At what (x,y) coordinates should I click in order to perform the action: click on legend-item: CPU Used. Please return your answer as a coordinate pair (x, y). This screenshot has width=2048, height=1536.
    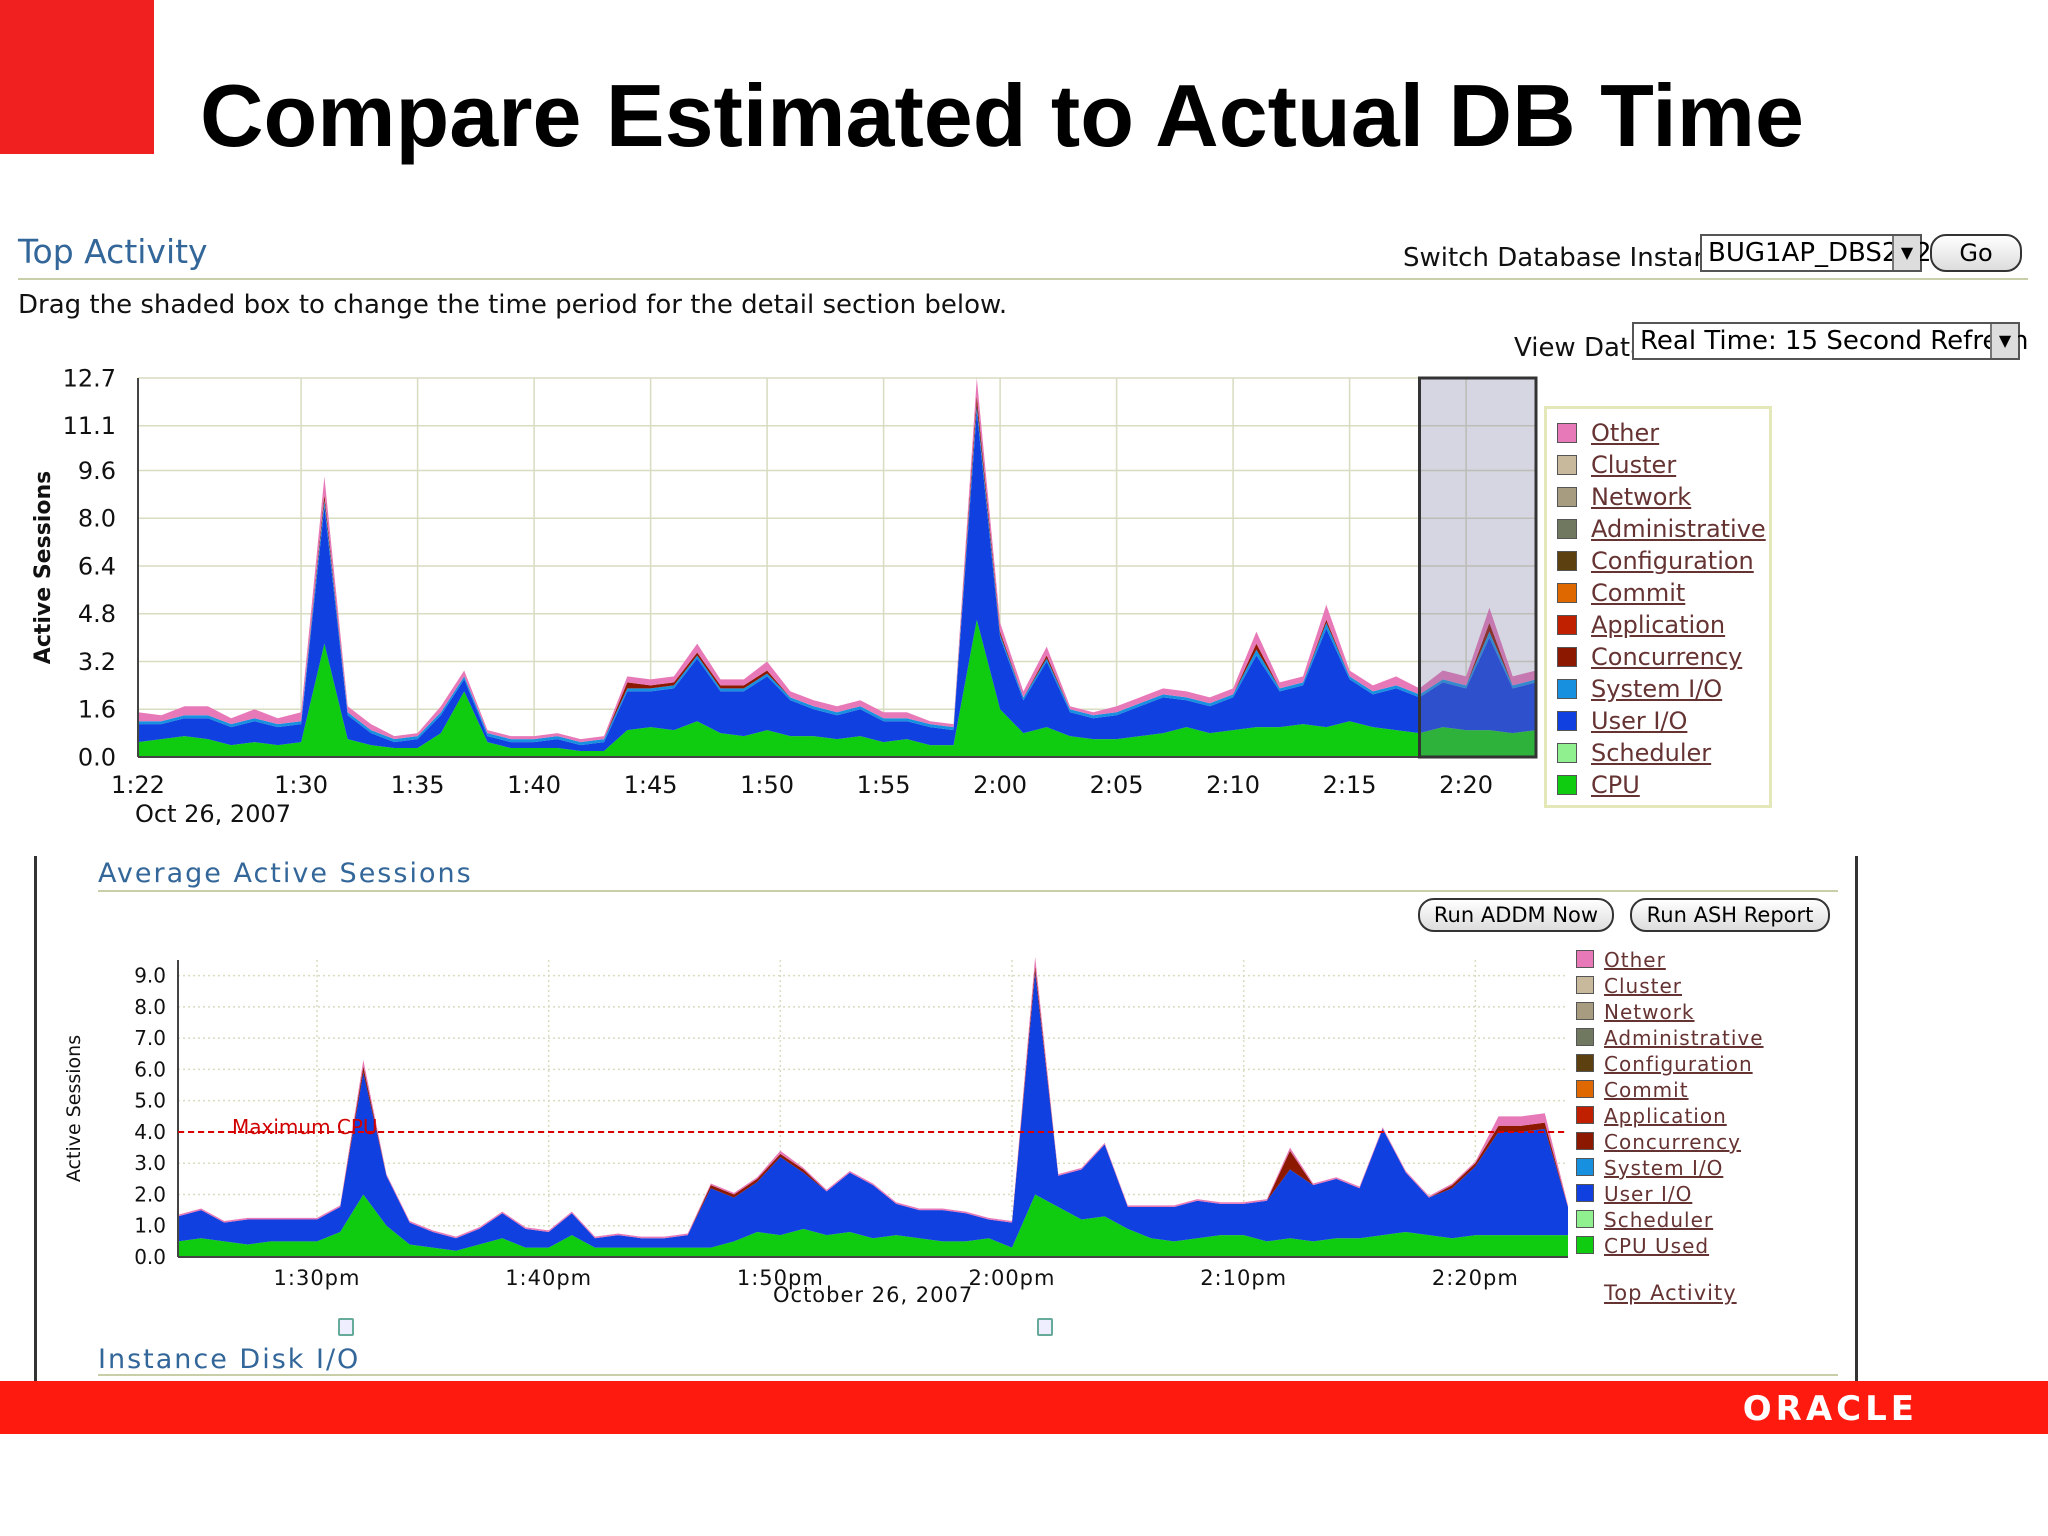
    Looking at the image, I should click on (1657, 1246).